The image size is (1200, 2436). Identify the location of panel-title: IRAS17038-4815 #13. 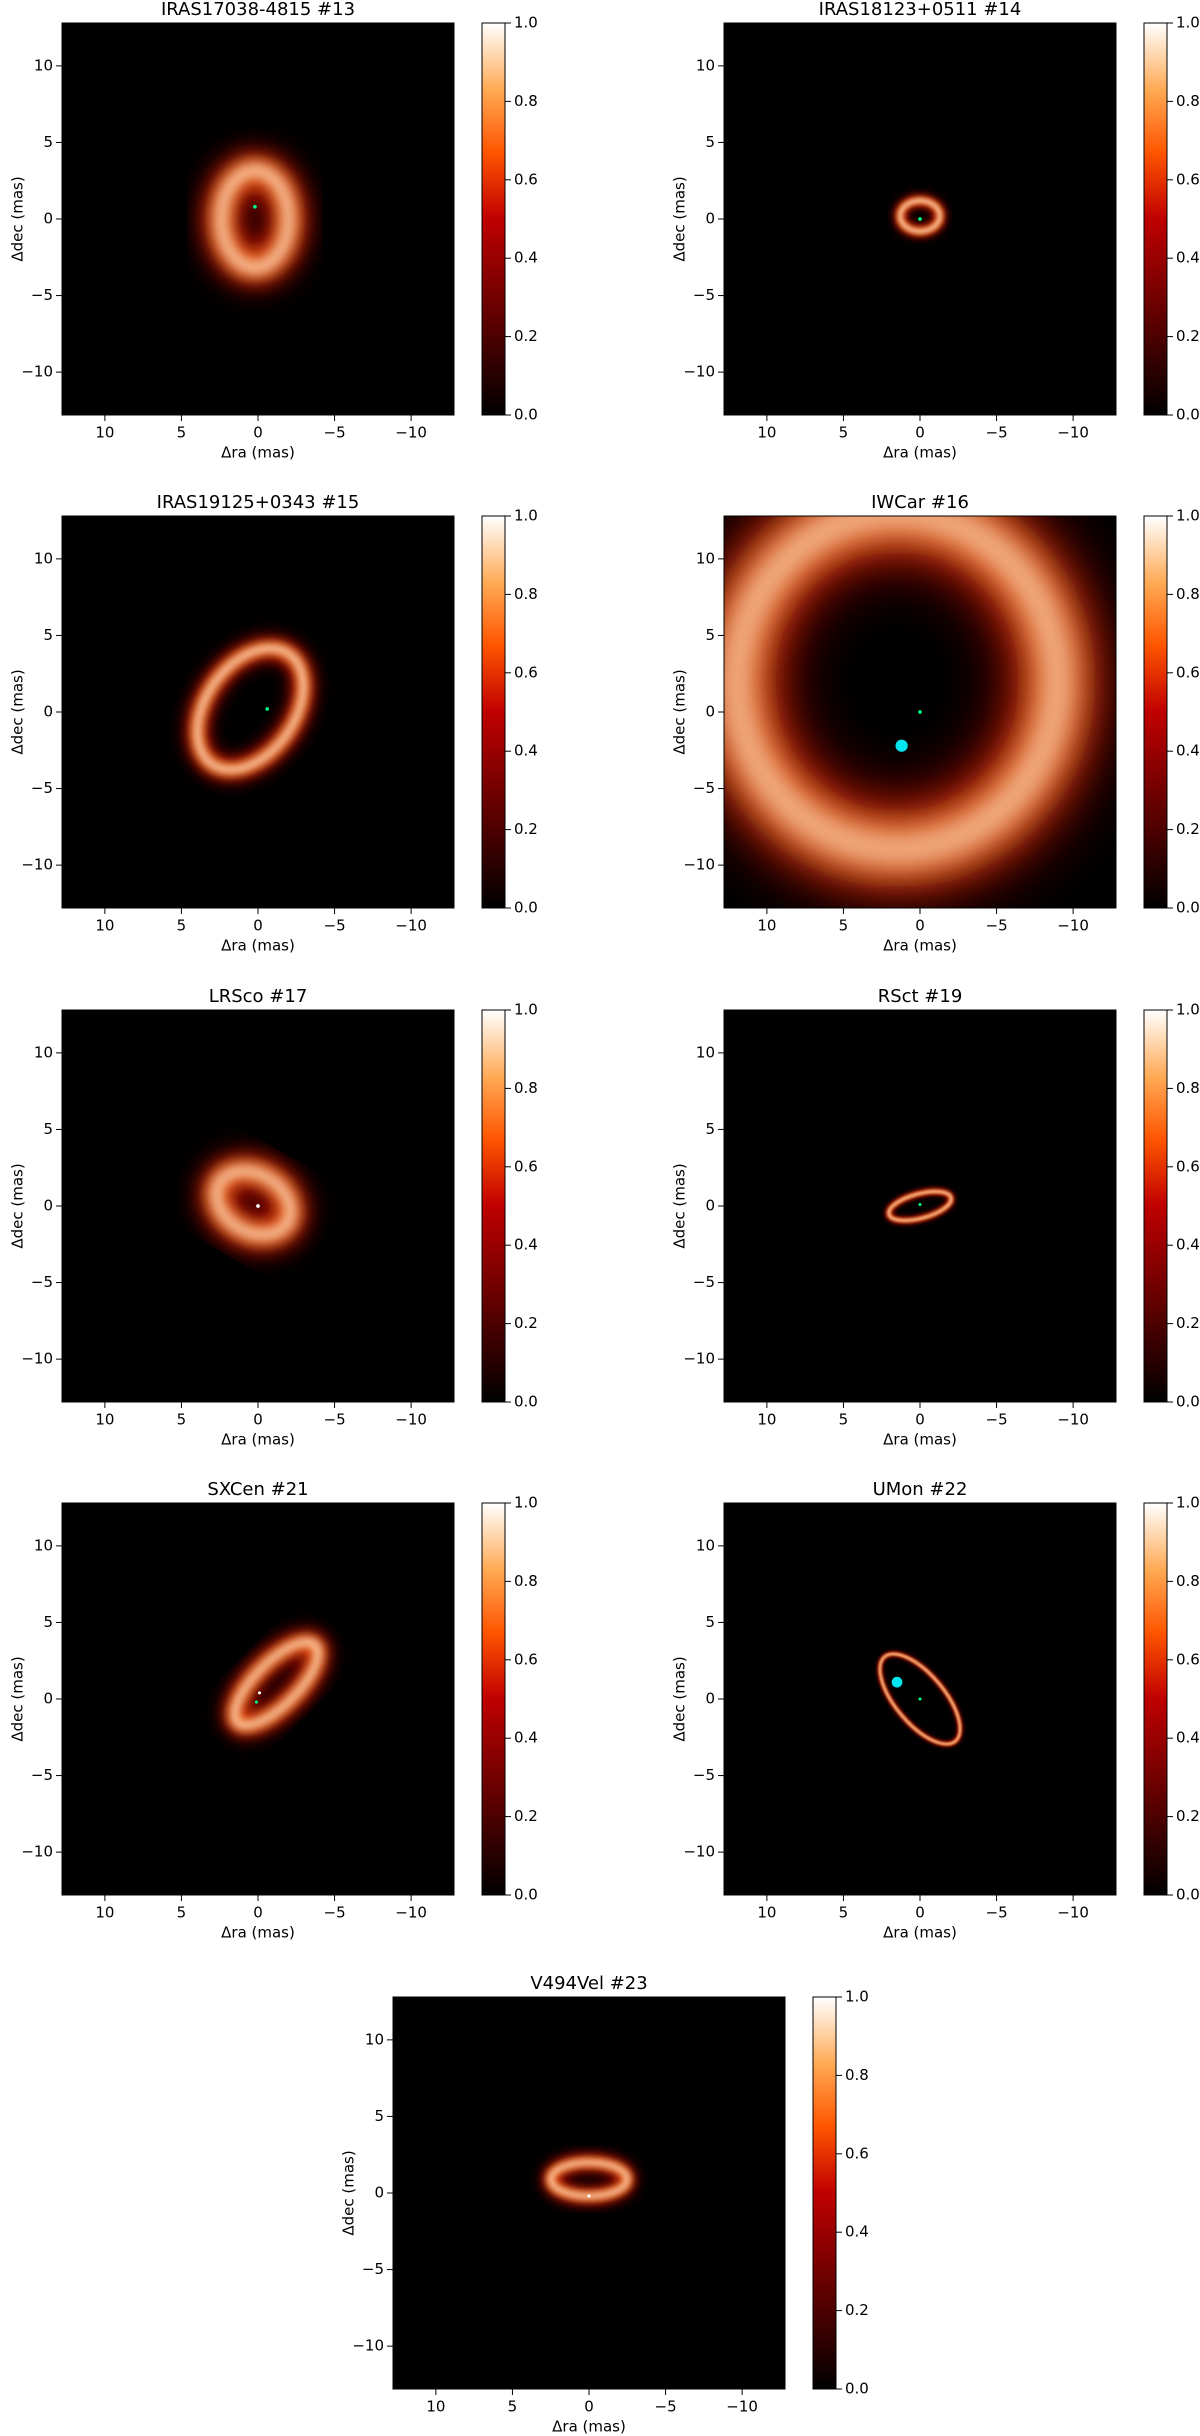
(258, 10).